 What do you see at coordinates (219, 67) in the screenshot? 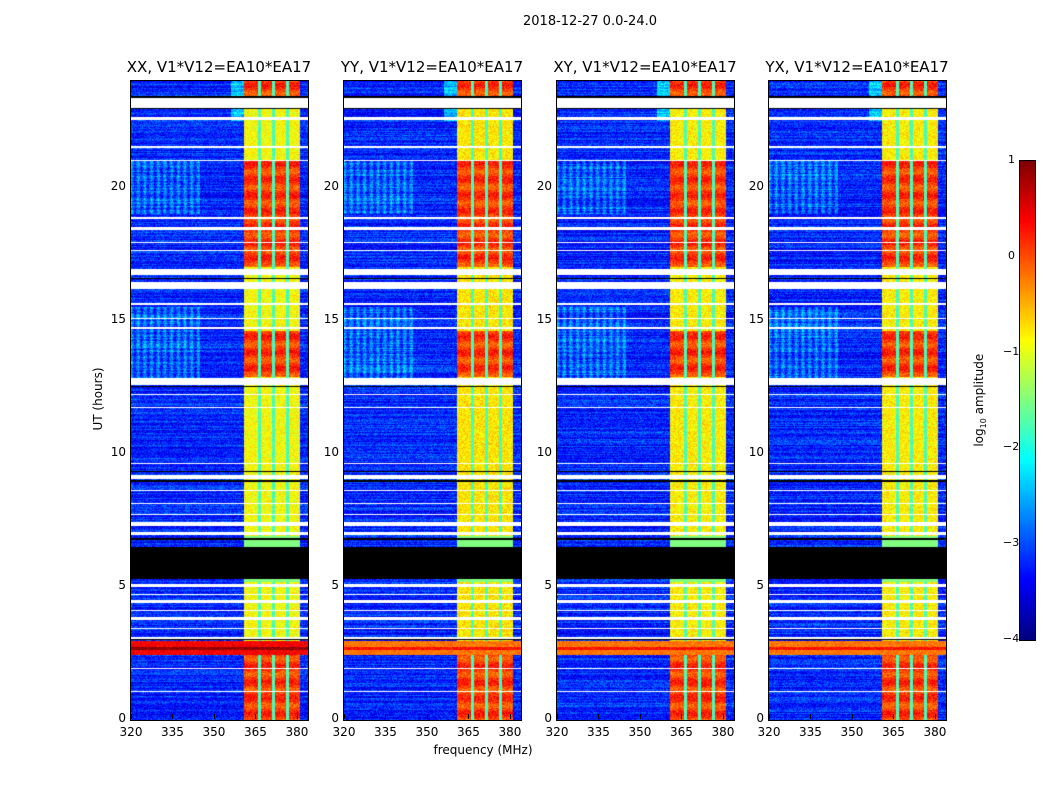
I see `panel-title: XX, V1*V12=EA10*EA17` at bounding box center [219, 67].